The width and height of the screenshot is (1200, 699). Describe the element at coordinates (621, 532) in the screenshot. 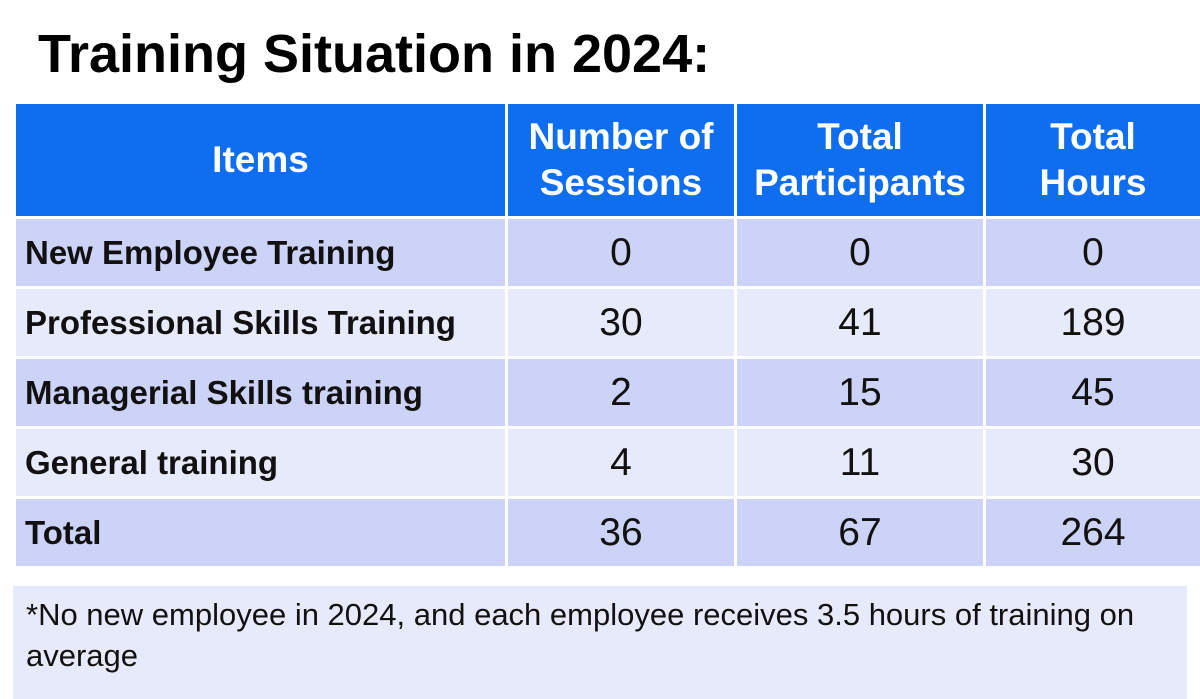

I see `total-sessions-value: 36` at that location.